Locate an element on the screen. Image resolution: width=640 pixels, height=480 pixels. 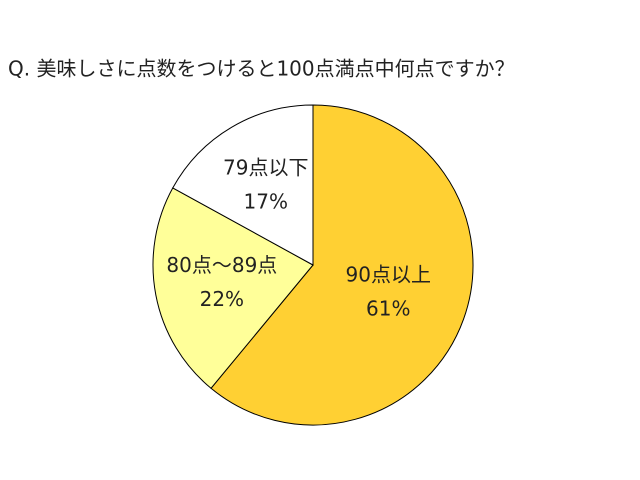
slice-value-label: 17% is located at coordinates (266, 202).